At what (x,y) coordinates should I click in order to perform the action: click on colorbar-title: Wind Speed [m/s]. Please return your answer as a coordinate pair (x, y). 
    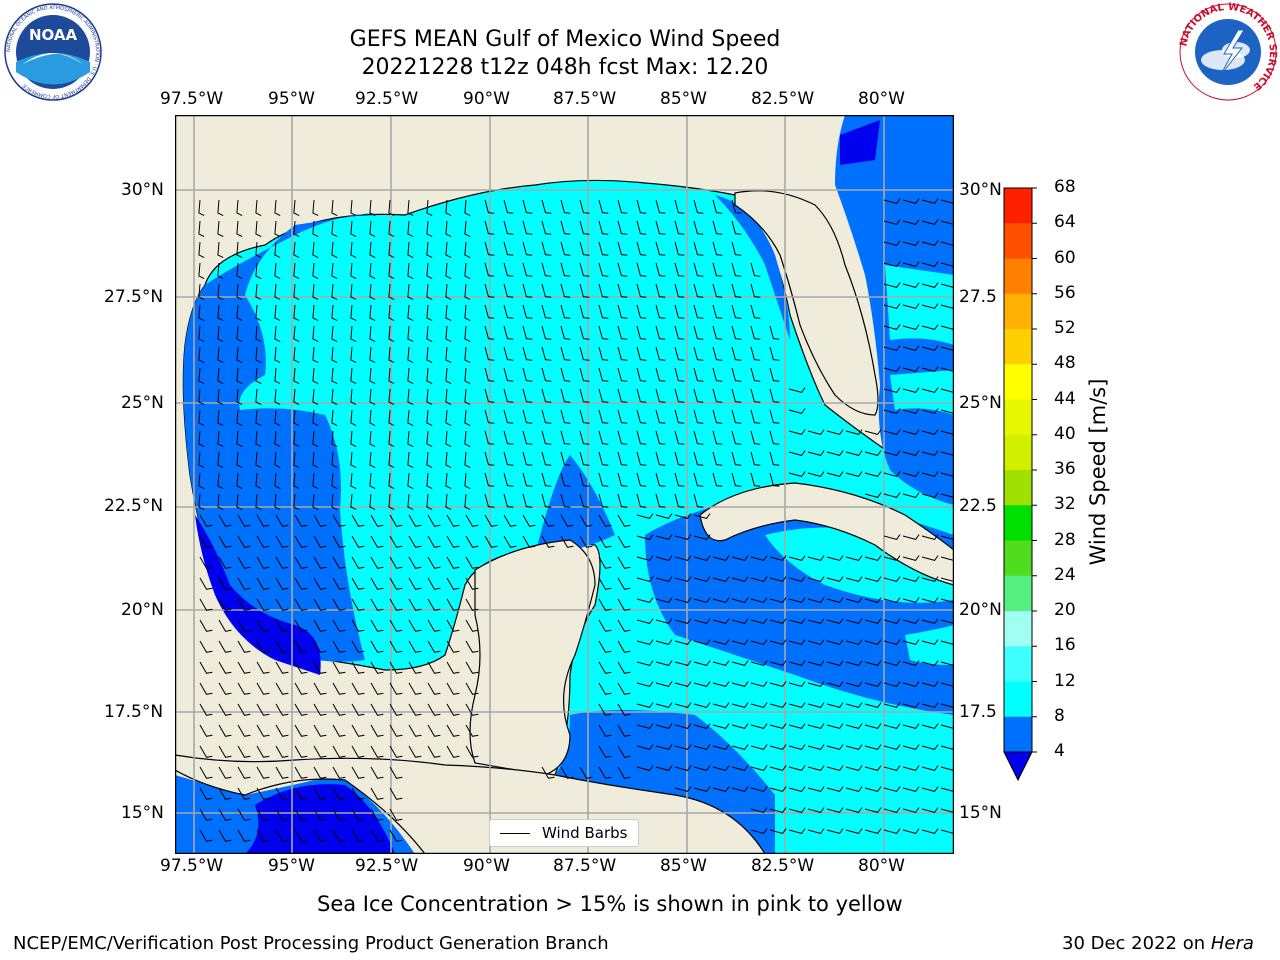
    Looking at the image, I should click on (1098, 472).